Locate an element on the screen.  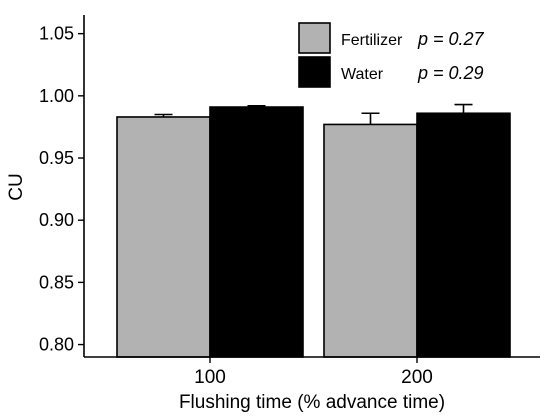
legend-p-value-water: p = 0.29 is located at coordinates (450, 73).